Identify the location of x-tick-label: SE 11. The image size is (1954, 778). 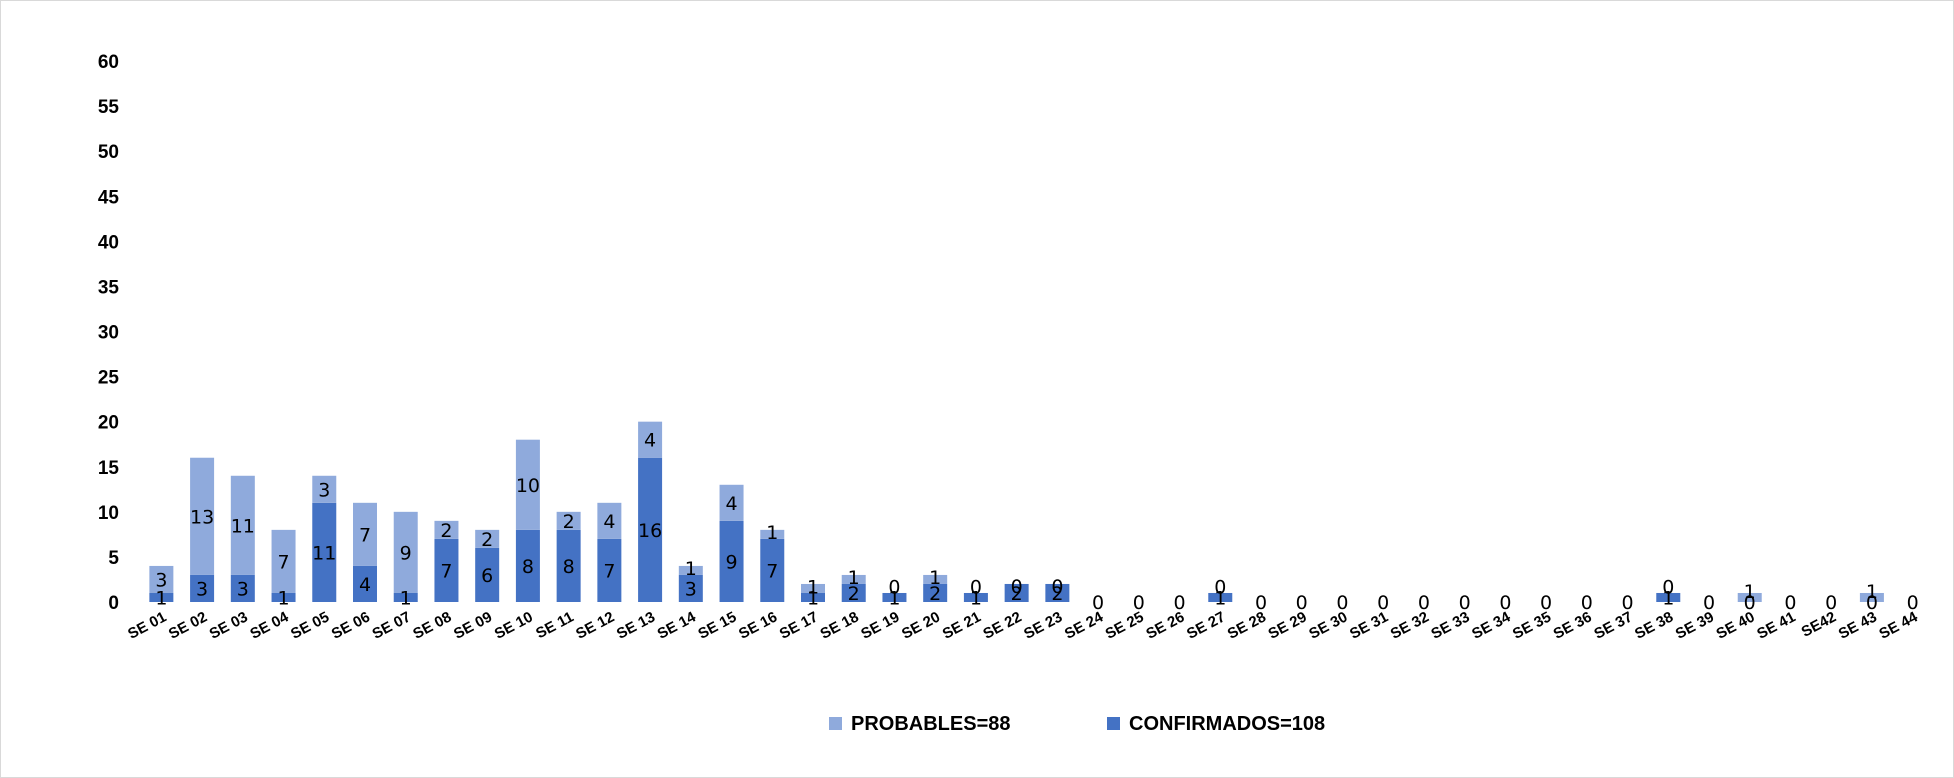
(554, 626).